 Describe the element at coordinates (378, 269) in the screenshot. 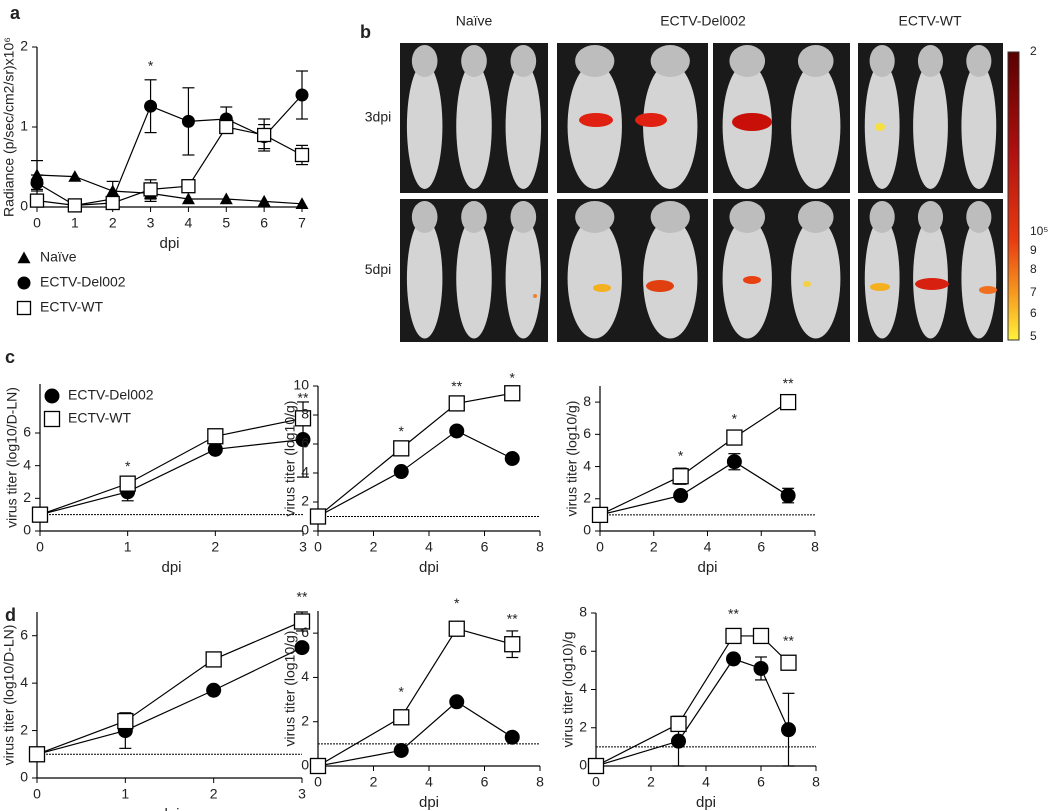

I see `row-label: 5dpi` at that location.